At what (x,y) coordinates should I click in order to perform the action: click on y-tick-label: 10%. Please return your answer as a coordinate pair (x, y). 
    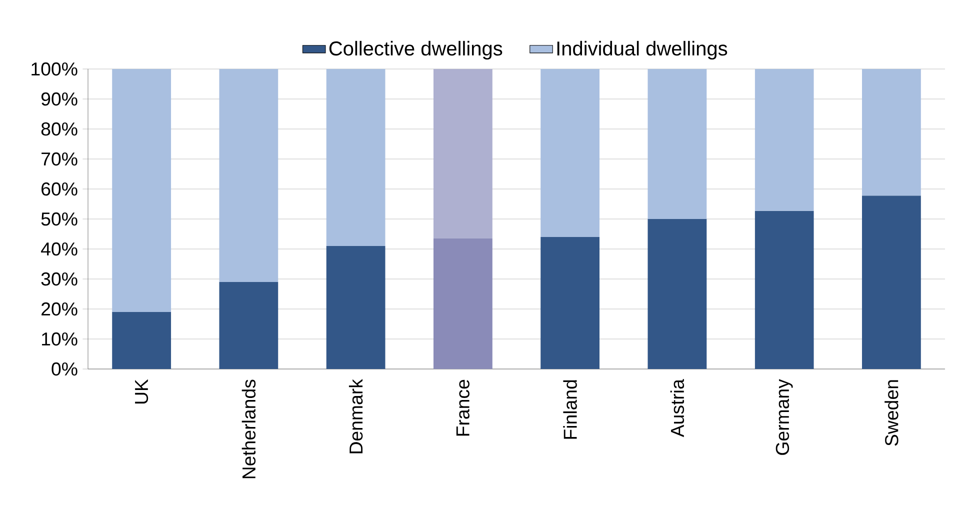
    Looking at the image, I should click on (60, 339).